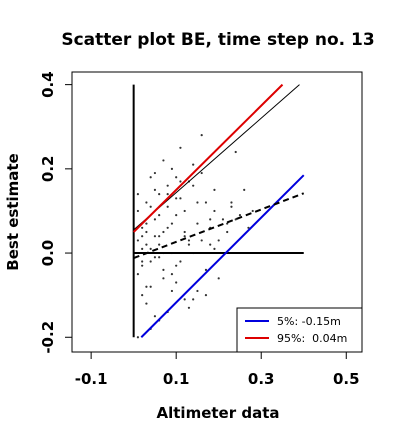 This screenshot has height=444, width=400. What do you see at coordinates (217, 40) in the screenshot?
I see `chart-title: Scatter plot BE, time step no. 13` at bounding box center [217, 40].